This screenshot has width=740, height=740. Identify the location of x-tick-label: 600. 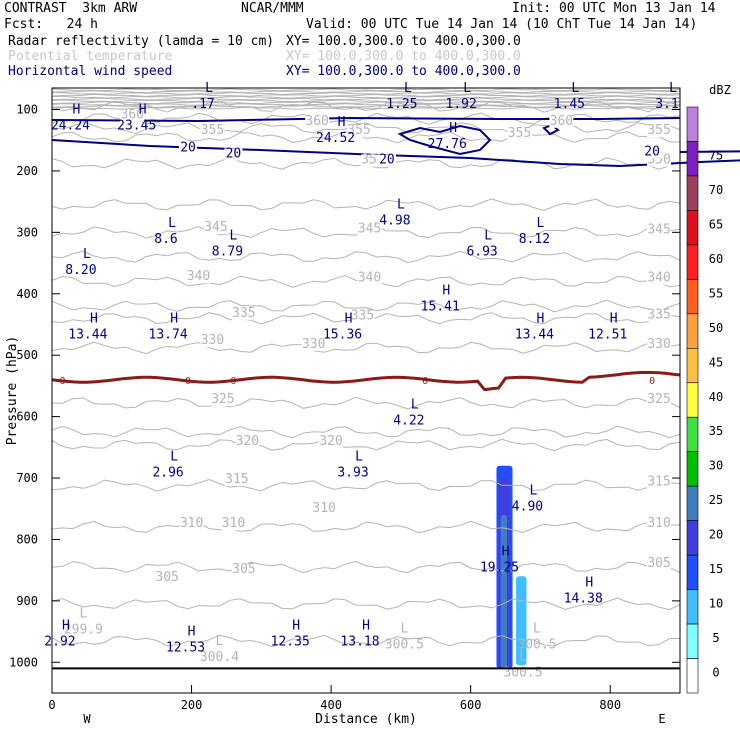
(471, 705).